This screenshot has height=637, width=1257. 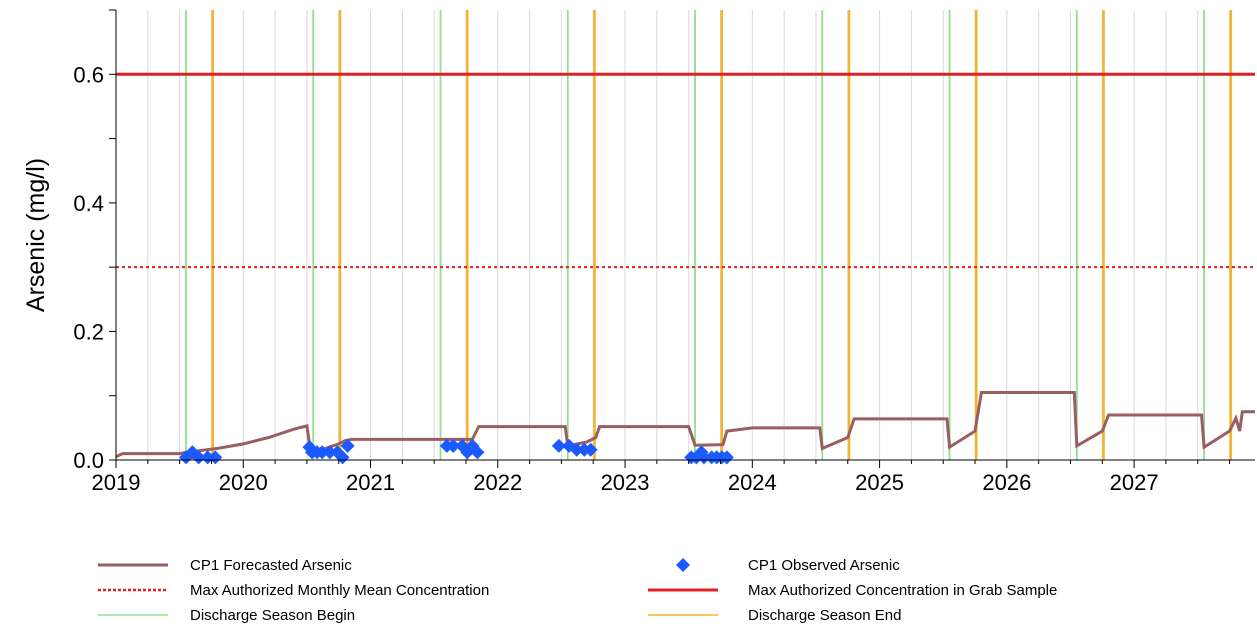 I want to click on y-tick-label: 0.2, so click(x=88, y=331).